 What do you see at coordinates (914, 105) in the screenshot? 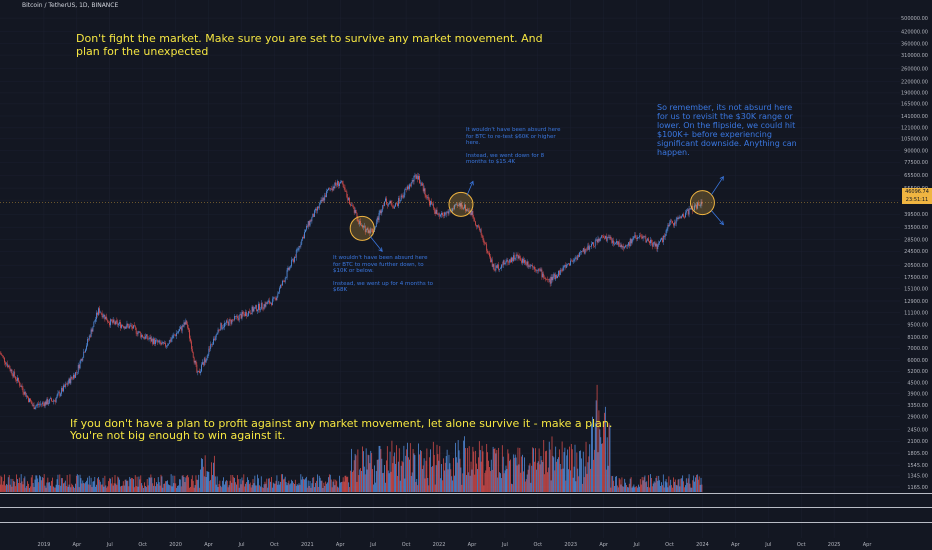
I see `y-tick-label: 165000.00` at bounding box center [914, 105].